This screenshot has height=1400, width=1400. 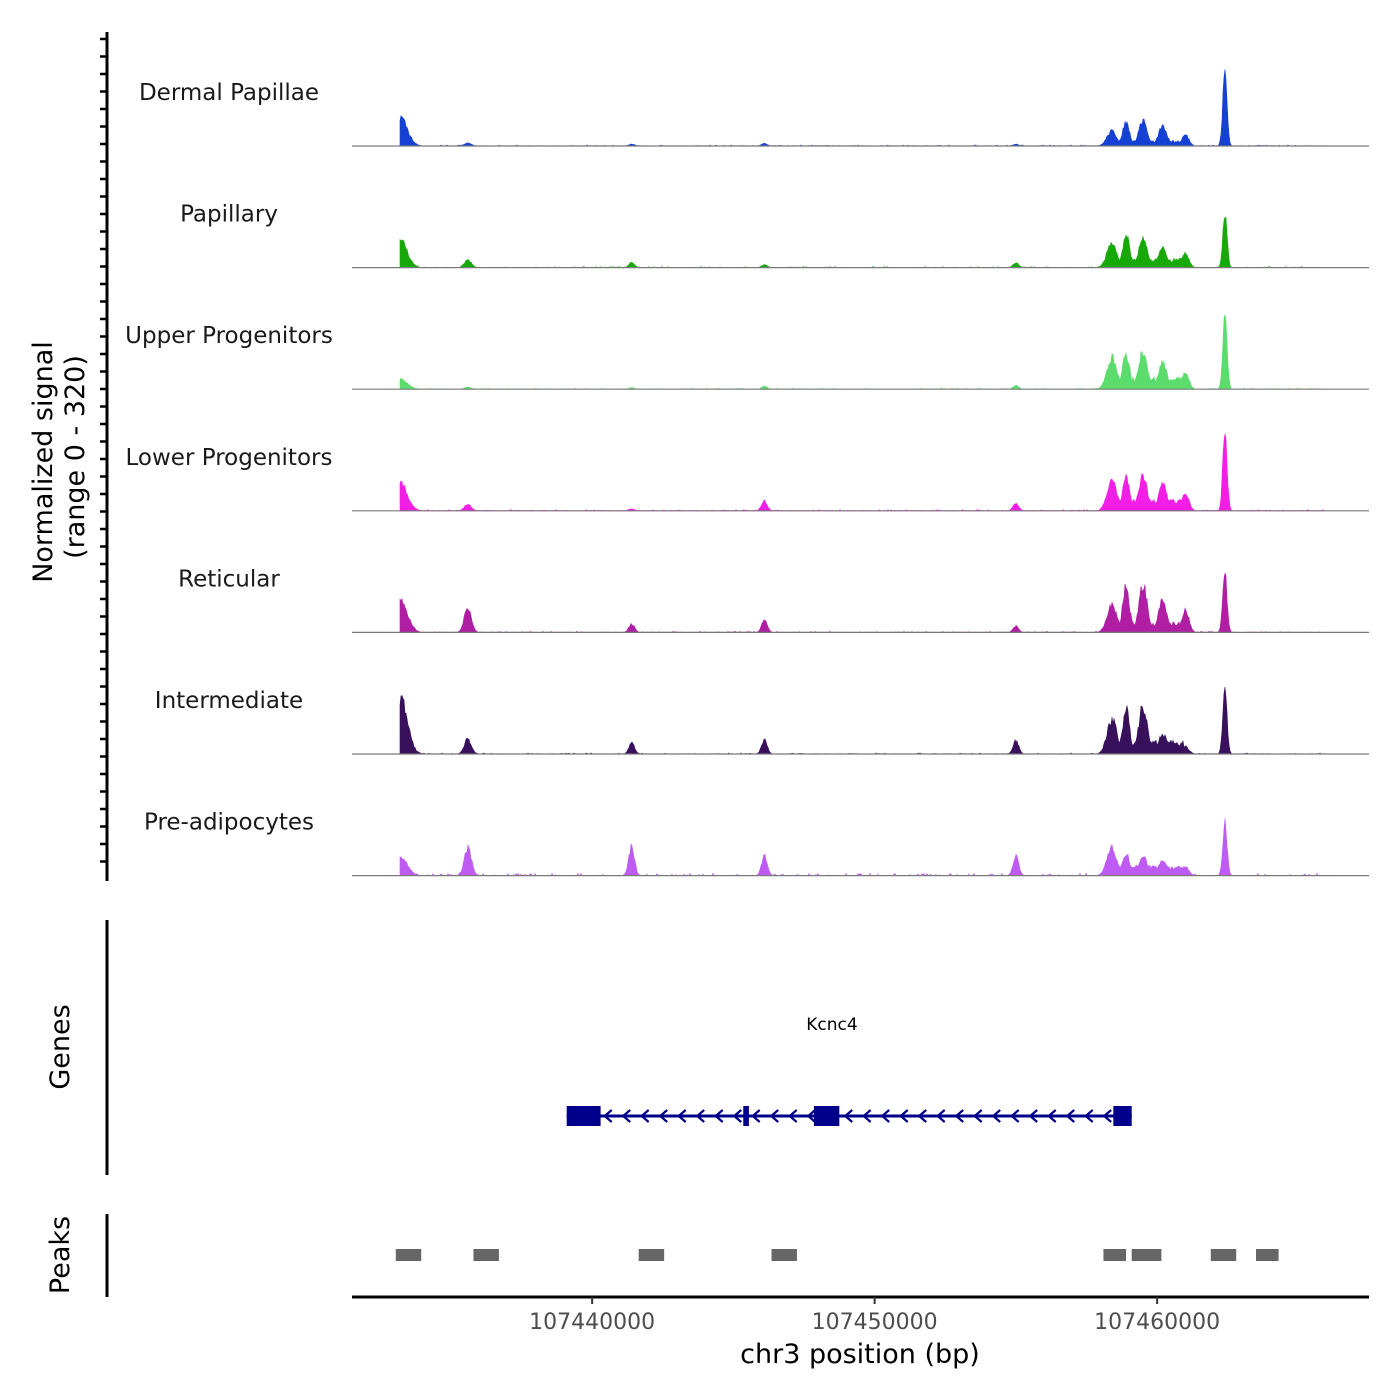 What do you see at coordinates (229, 823) in the screenshot?
I see `track-label: Pre-adipocytes` at bounding box center [229, 823].